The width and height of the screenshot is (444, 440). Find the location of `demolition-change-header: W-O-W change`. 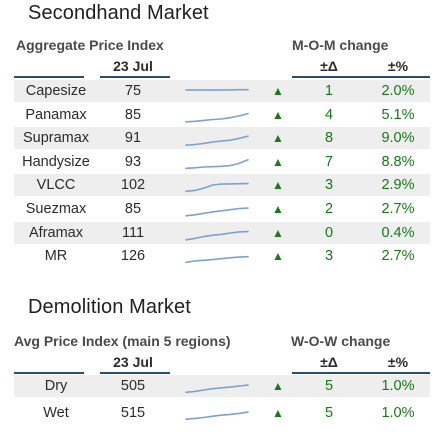

demolition-change-header: W-O-W change is located at coordinates (341, 341).